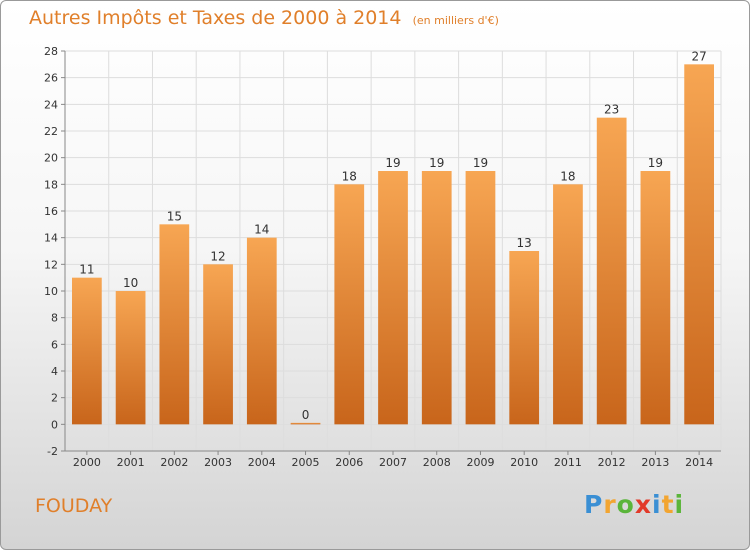 The width and height of the screenshot is (750, 550). I want to click on y-tick-label: 8, so click(54, 318).